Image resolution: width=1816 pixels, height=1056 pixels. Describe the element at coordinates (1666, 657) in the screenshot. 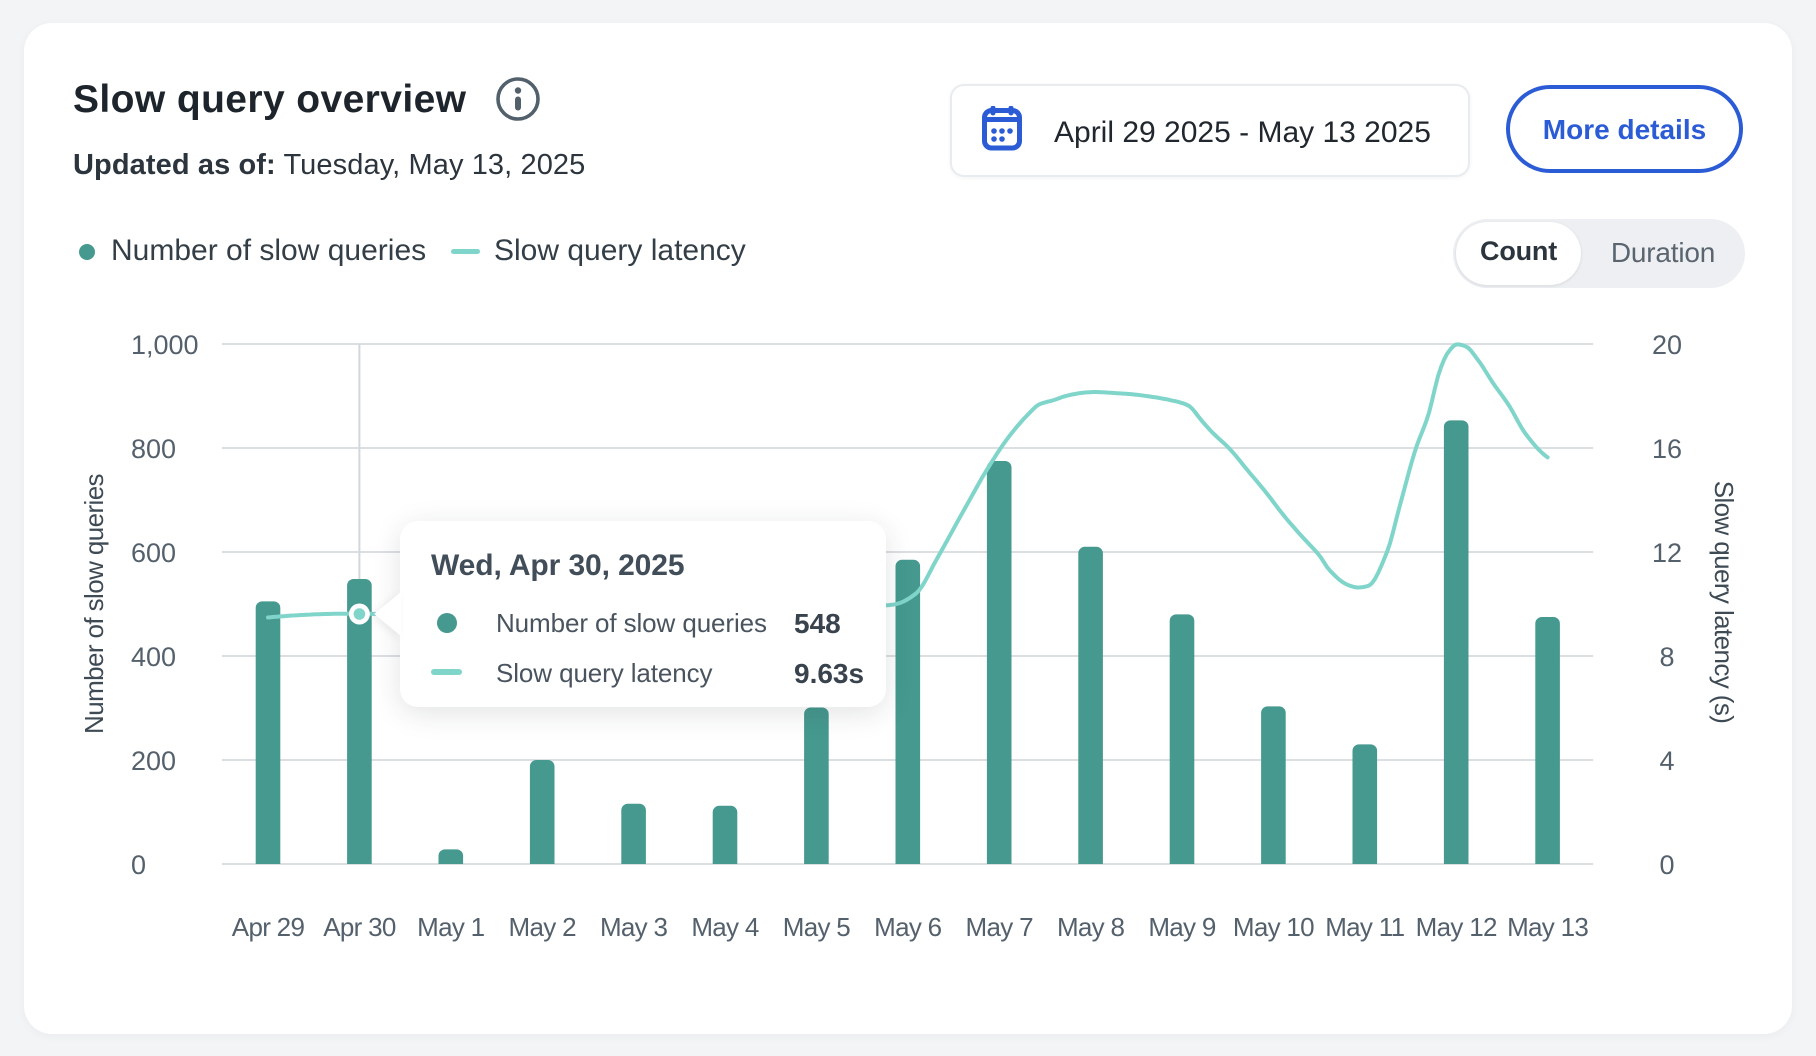

I see `svg-text: 8` at that location.